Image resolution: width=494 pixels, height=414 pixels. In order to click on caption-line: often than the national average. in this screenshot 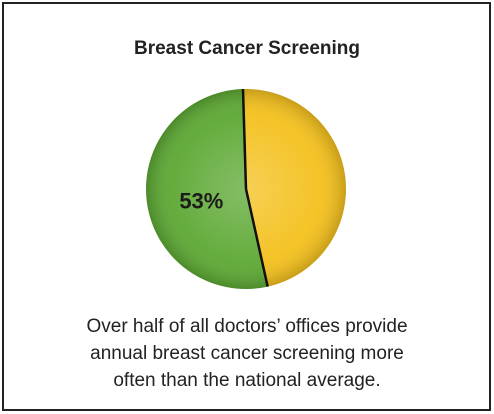, I will do `click(246, 380)`.